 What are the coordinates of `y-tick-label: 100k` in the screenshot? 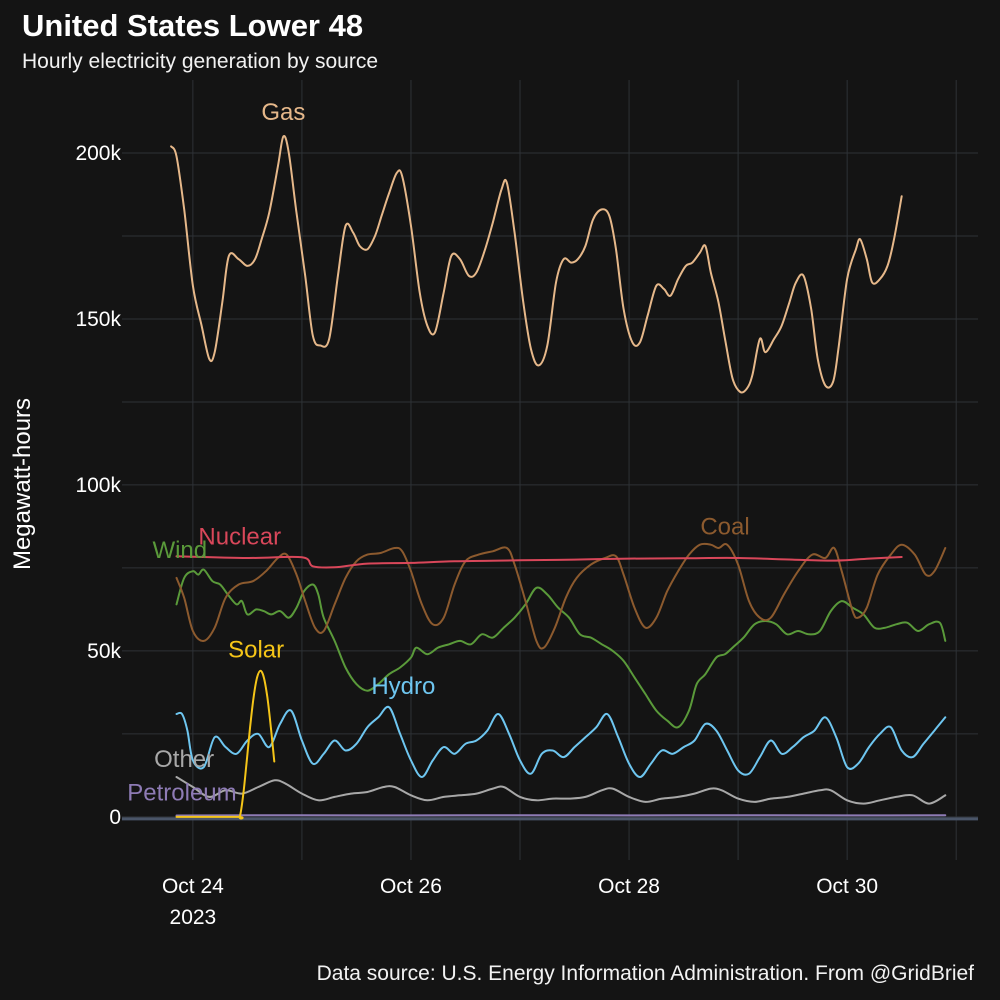 It's located at (98, 485).